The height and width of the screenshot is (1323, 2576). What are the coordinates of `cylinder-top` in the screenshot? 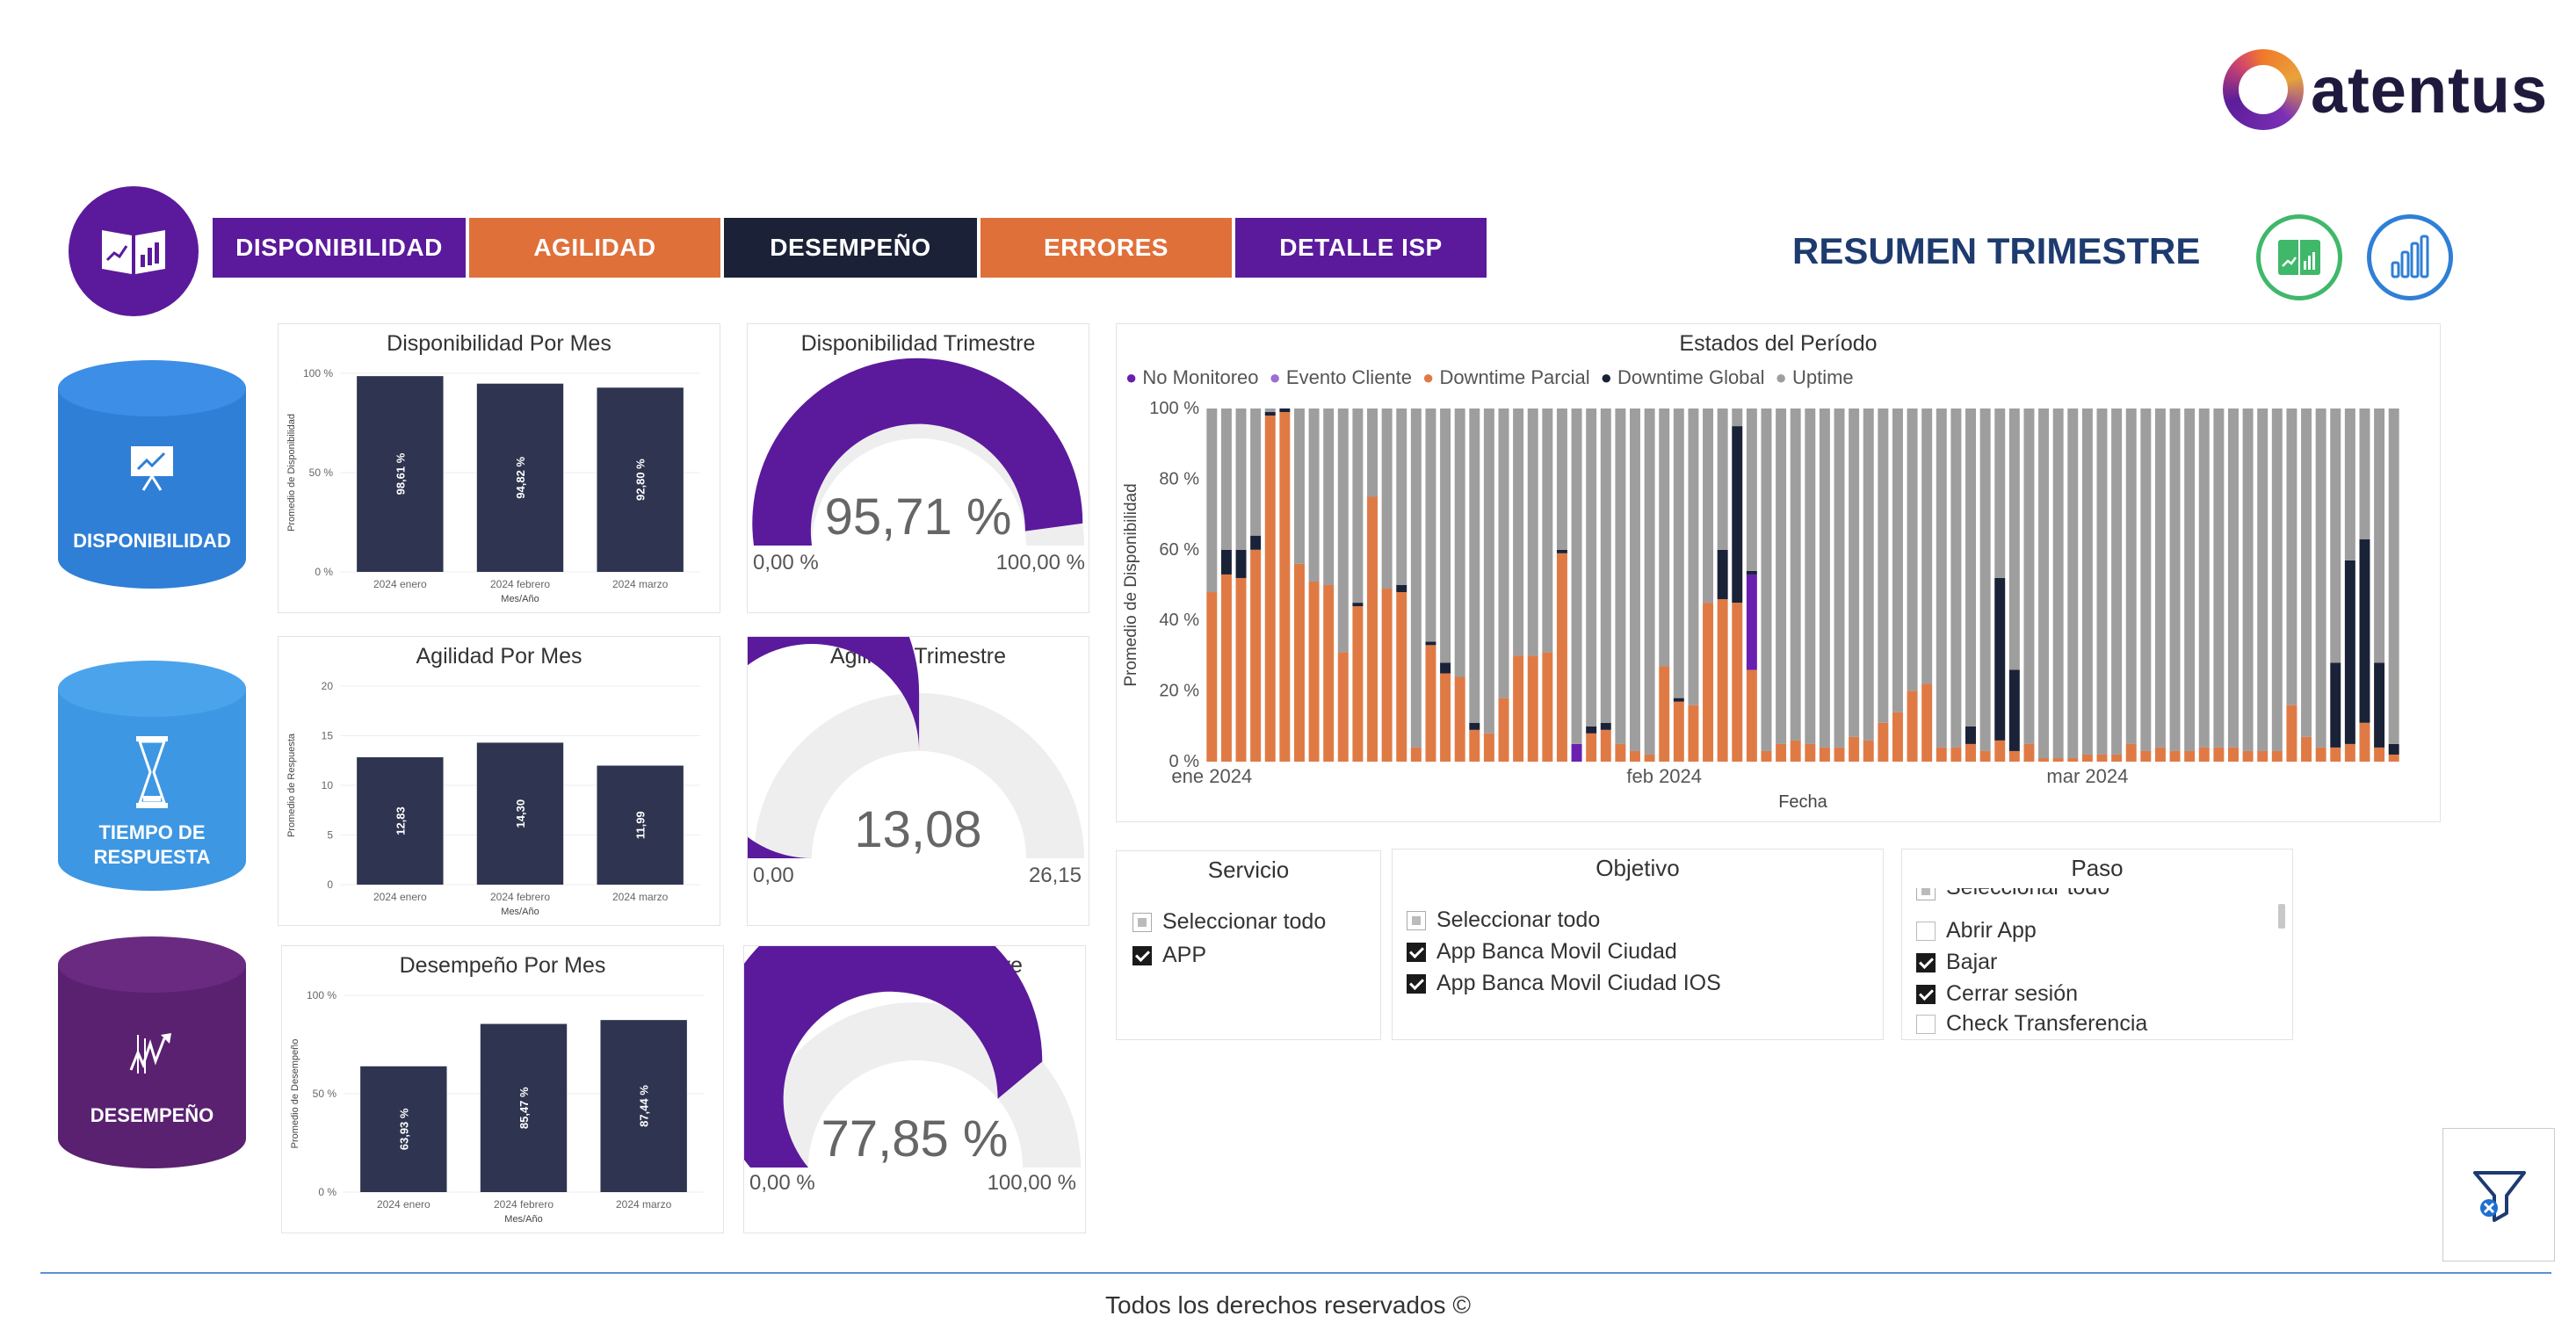 It's located at (152, 388).